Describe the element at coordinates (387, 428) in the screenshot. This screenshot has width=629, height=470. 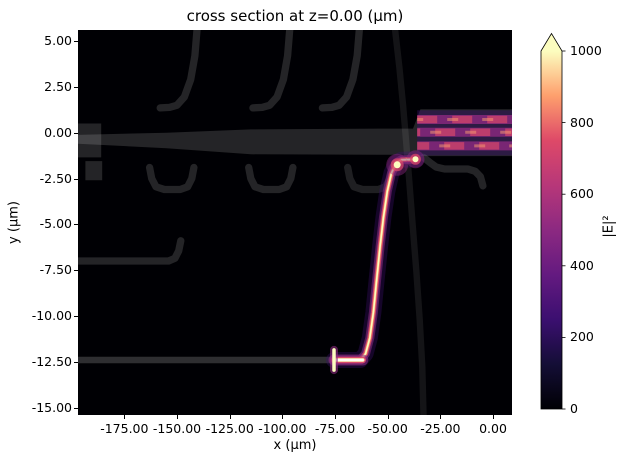
I see `x-tick-label: -50.00` at that location.